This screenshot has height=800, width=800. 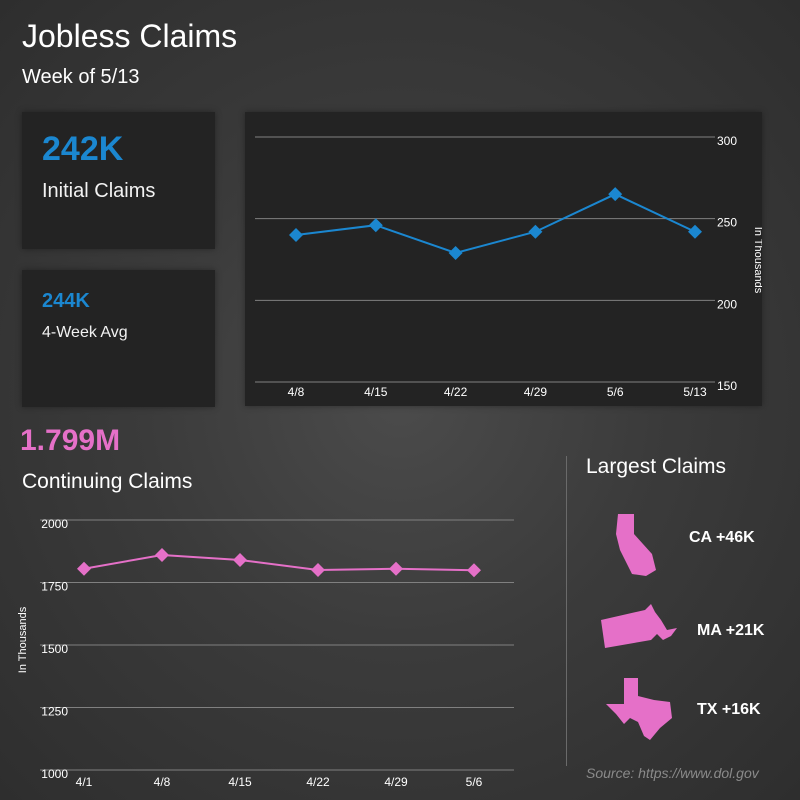 What do you see at coordinates (727, 223) in the screenshot?
I see `y-tick-label: 250` at bounding box center [727, 223].